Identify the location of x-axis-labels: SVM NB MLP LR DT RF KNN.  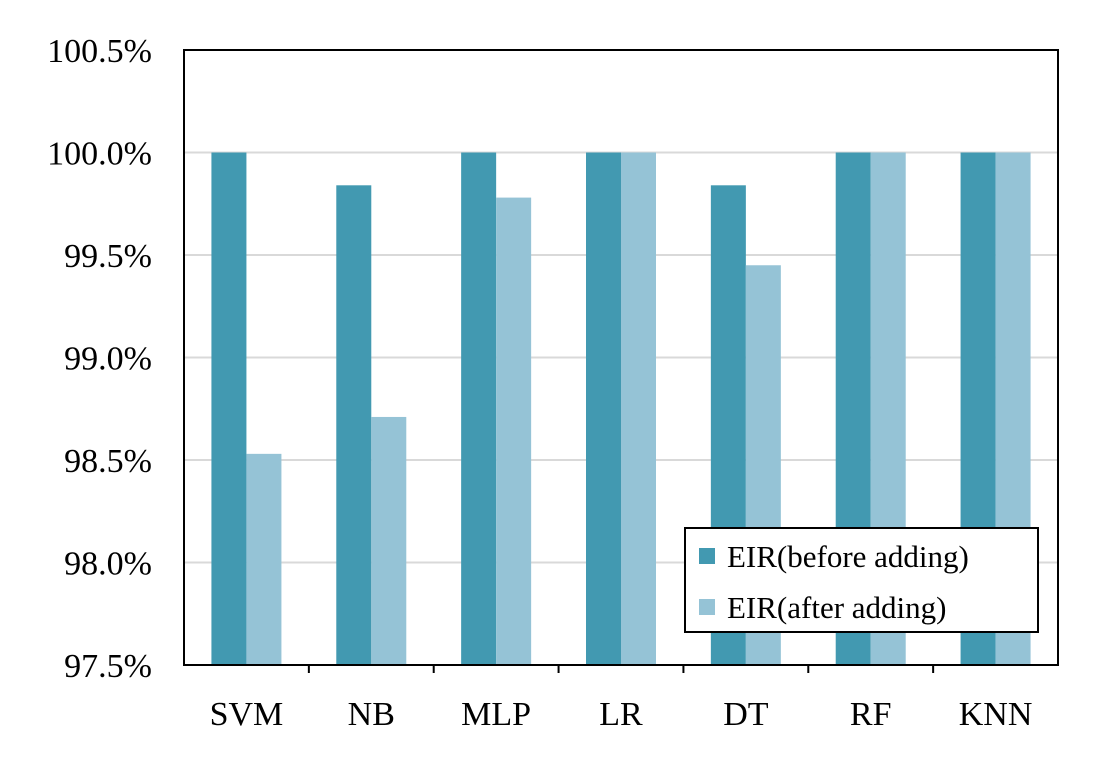
(621, 699).